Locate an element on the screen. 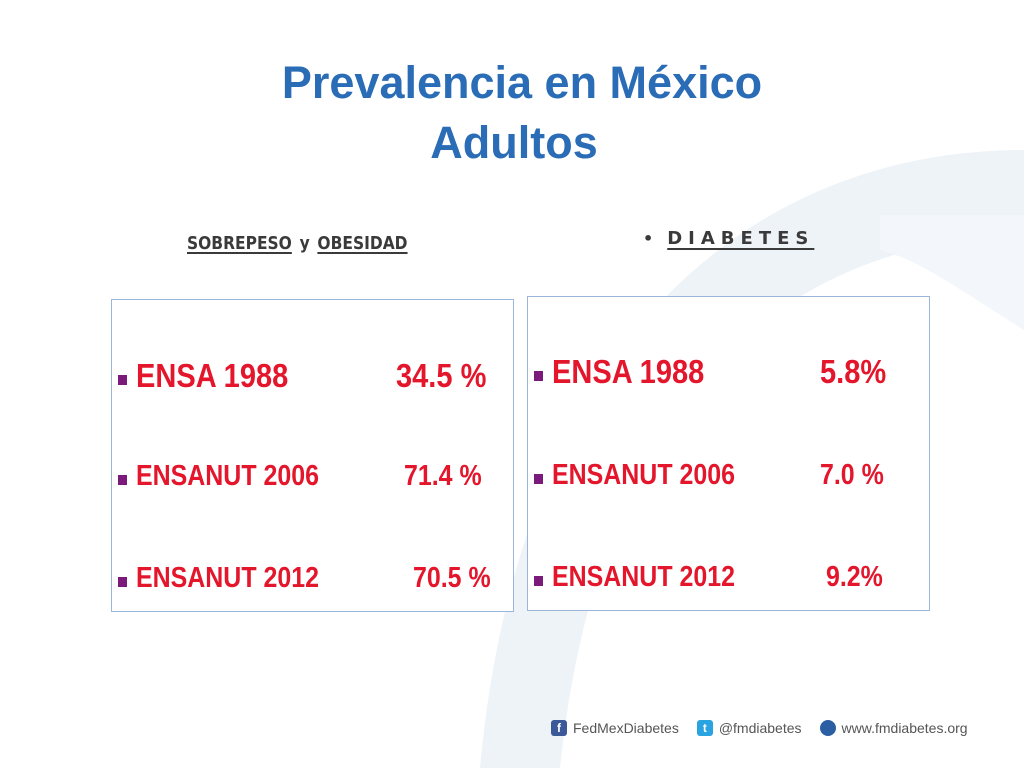  prevalence-value: 71.4 % is located at coordinates (443, 476).